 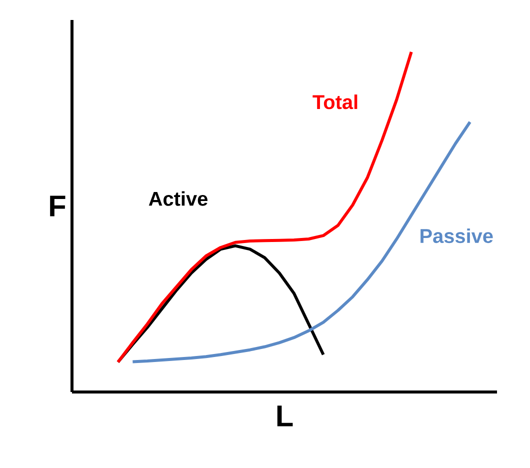 What do you see at coordinates (456, 236) in the screenshot?
I see `series-label: Passive` at bounding box center [456, 236].